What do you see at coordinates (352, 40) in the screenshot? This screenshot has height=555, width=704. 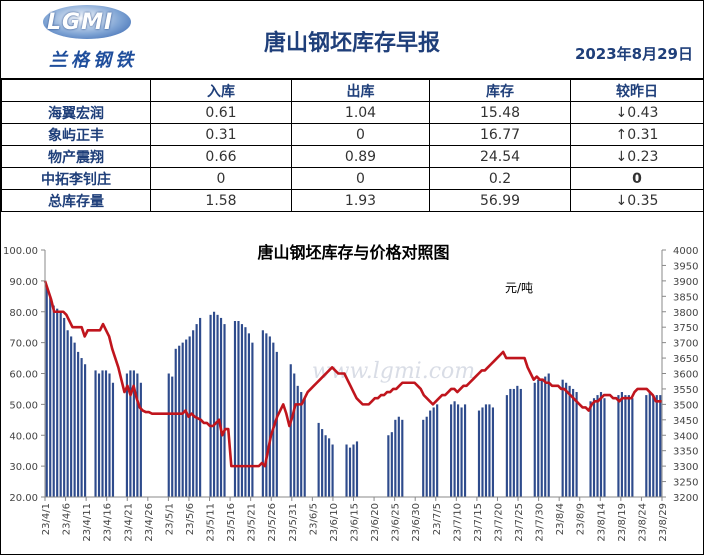 I see `report-header: LGMI 兰格钢铁 唐山钢坯库存早报 2023年8月29日` at bounding box center [352, 40].